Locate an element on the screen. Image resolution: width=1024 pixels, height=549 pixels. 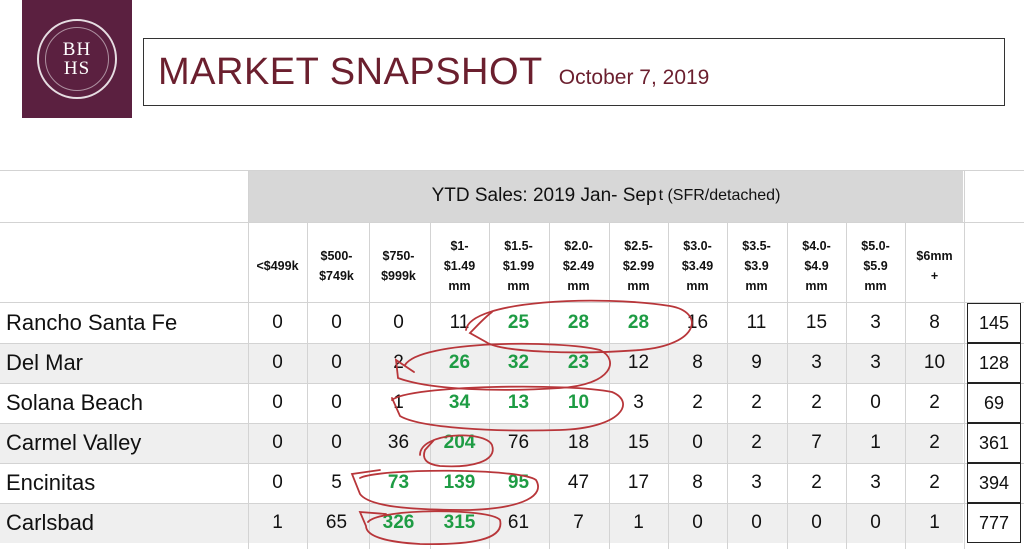
table-cell: 13 is located at coordinates (518, 402).